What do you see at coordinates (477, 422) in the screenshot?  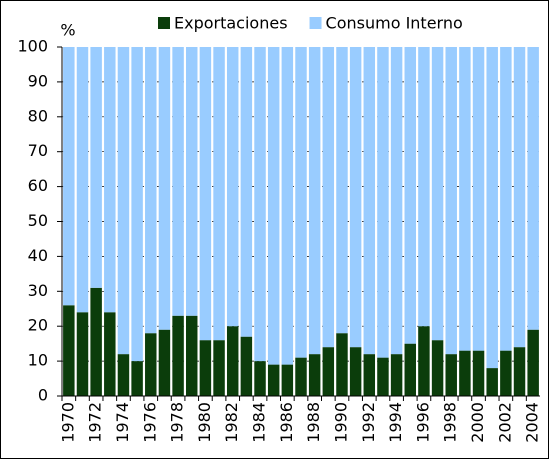 I see `x-tick-label: 2000` at bounding box center [477, 422].